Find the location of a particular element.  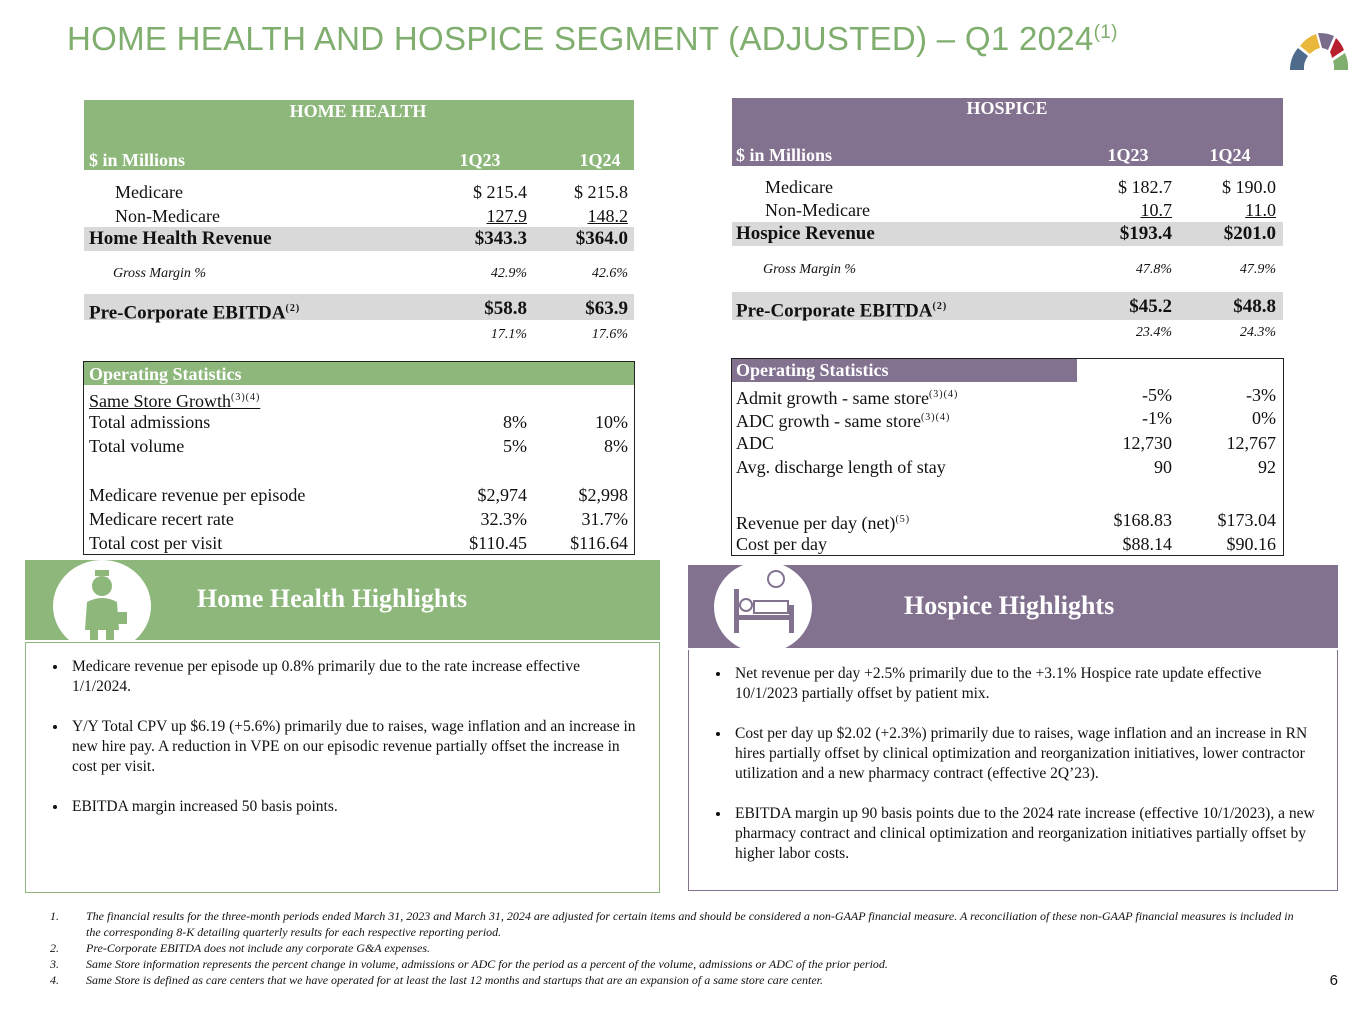

stat-value: 5% is located at coordinates (515, 446).